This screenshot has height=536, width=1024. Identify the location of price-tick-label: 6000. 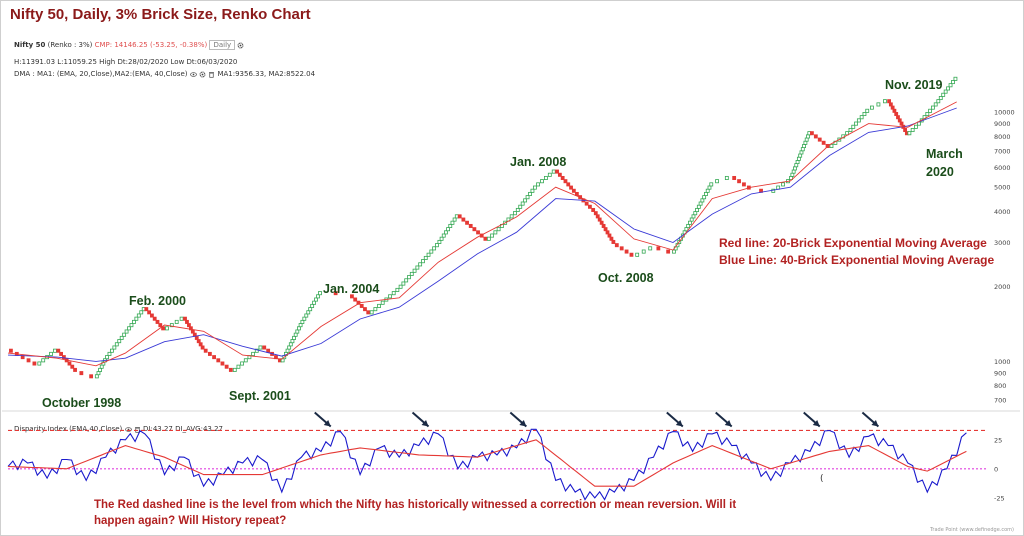
(1002, 168).